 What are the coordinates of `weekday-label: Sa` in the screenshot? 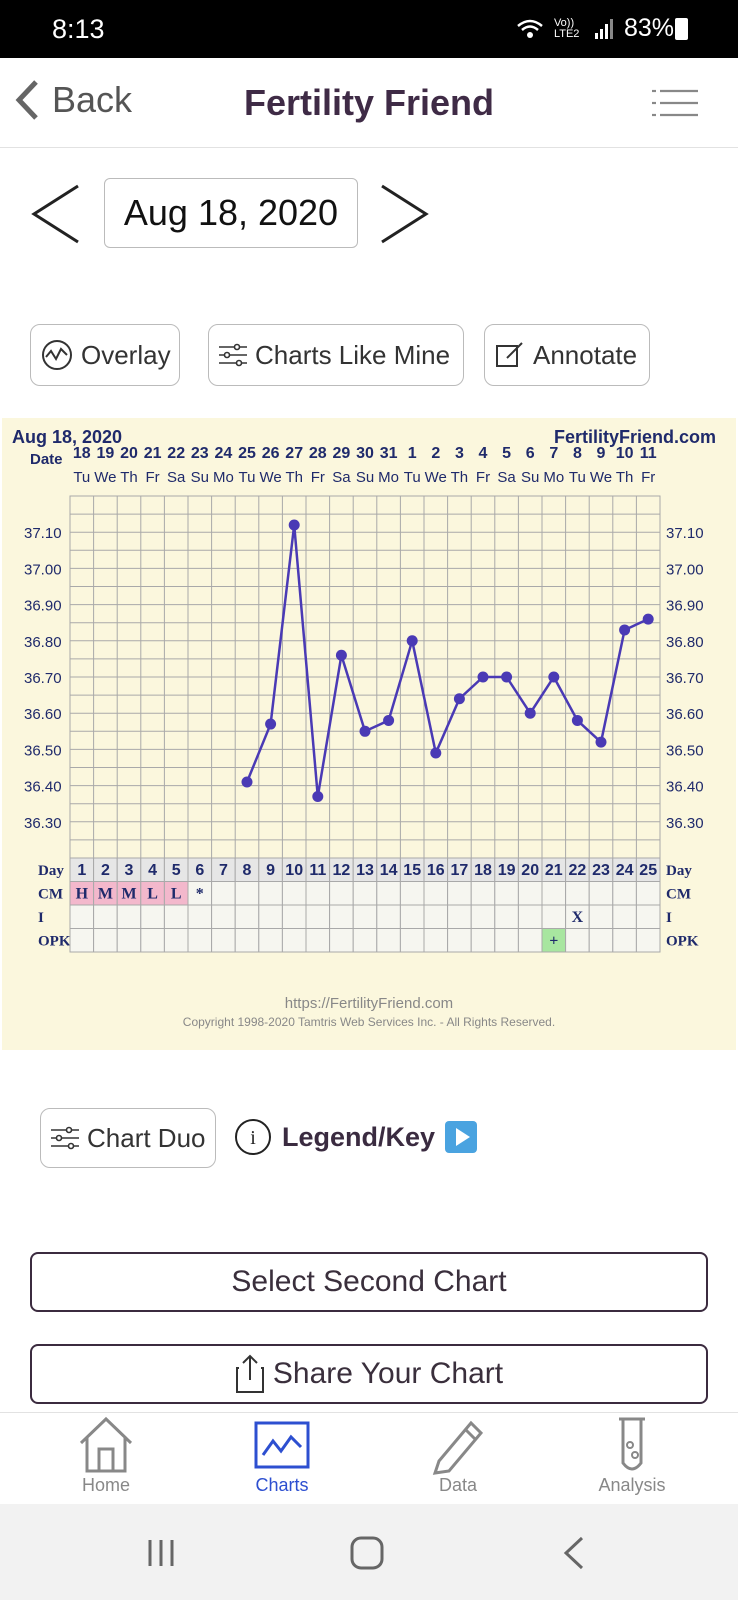 It's located at (176, 477).